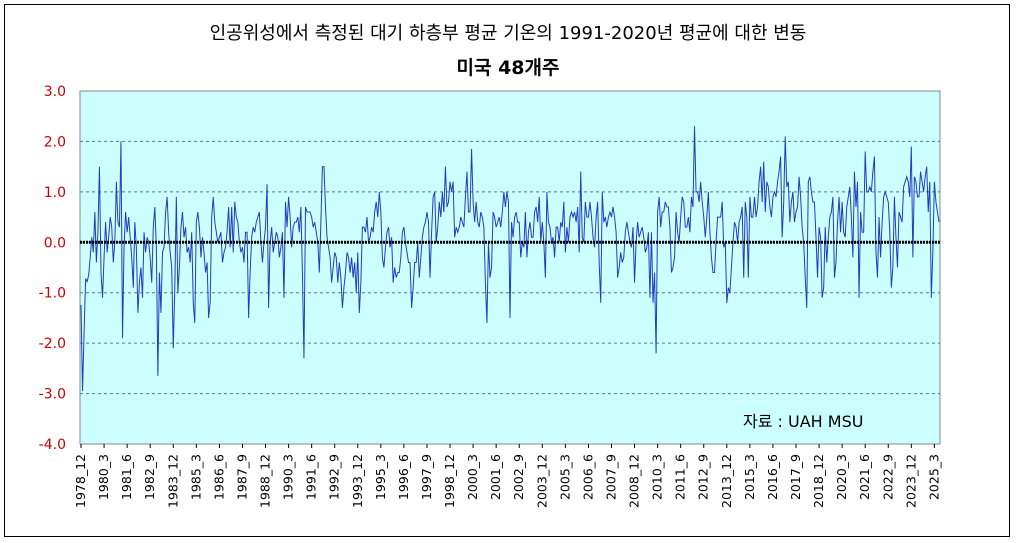  What do you see at coordinates (103, 477) in the screenshot?
I see `x-tick-label: 1980_3` at bounding box center [103, 477].